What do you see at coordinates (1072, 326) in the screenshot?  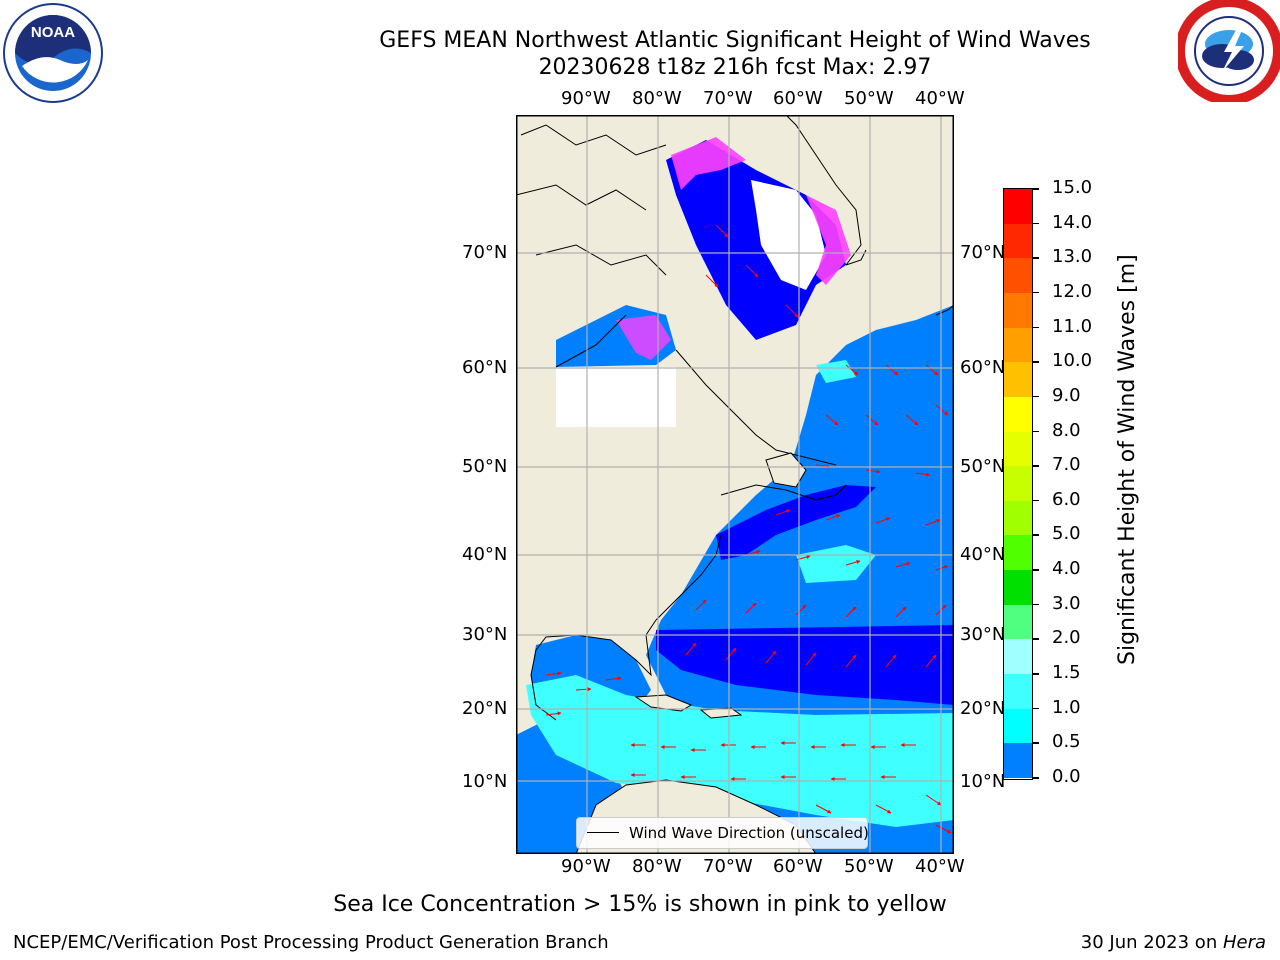 I see `colorbar-tick-label: 11.0` at bounding box center [1072, 326].